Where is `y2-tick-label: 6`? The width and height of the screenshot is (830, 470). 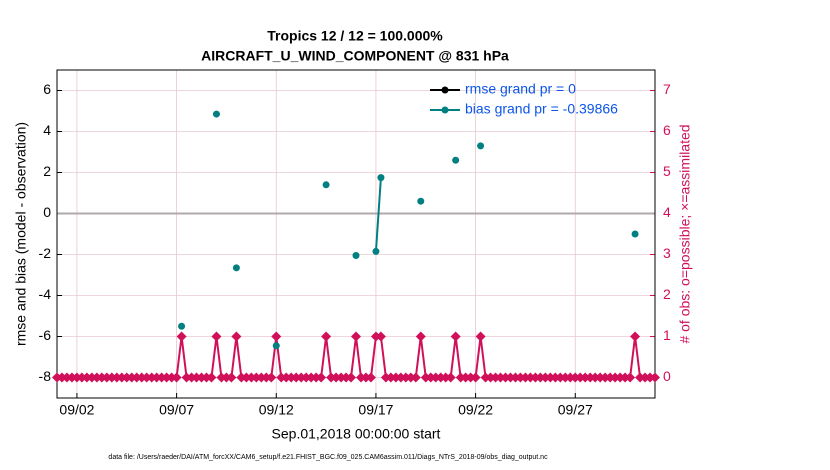
y2-tick-label: 6 is located at coordinates (667, 130).